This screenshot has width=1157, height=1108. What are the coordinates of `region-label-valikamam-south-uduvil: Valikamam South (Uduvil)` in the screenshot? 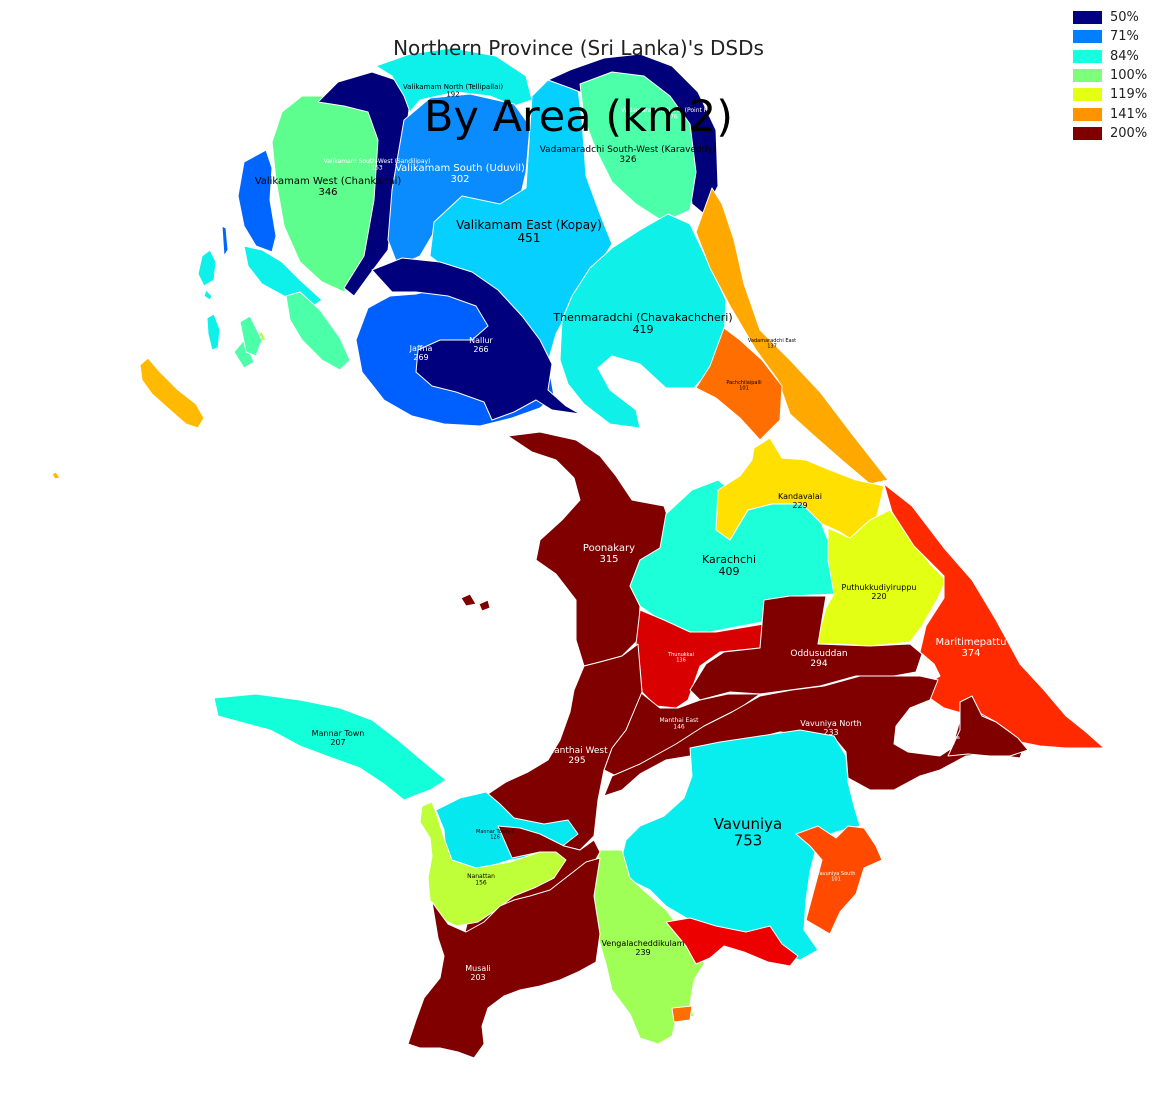 It's located at (460, 168).